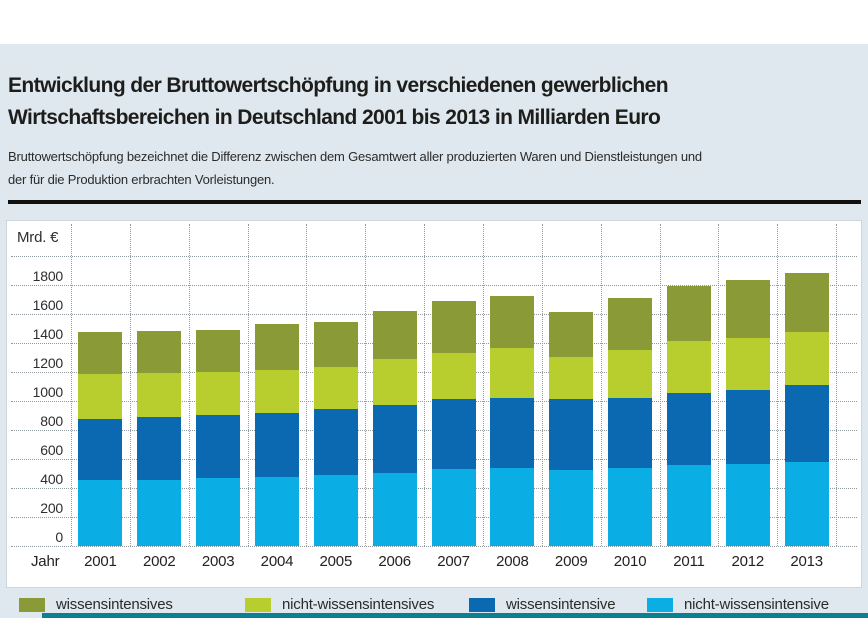 The width and height of the screenshot is (868, 618). Describe the element at coordinates (51, 420) in the screenshot. I see `y-tick-label: 800` at that location.